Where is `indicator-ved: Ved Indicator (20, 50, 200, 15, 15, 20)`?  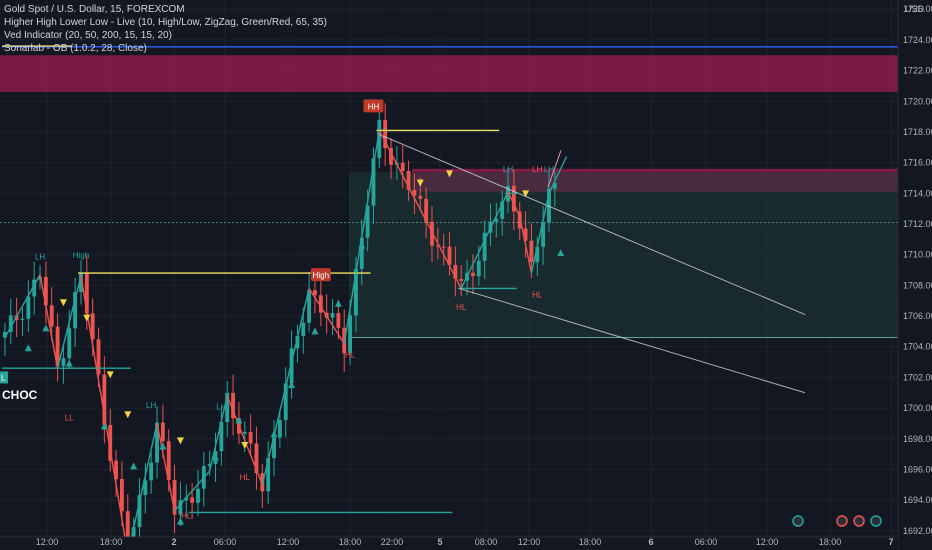 indicator-ved: Ved Indicator (20, 50, 200, 15, 15, 20) is located at coordinates (88, 35).